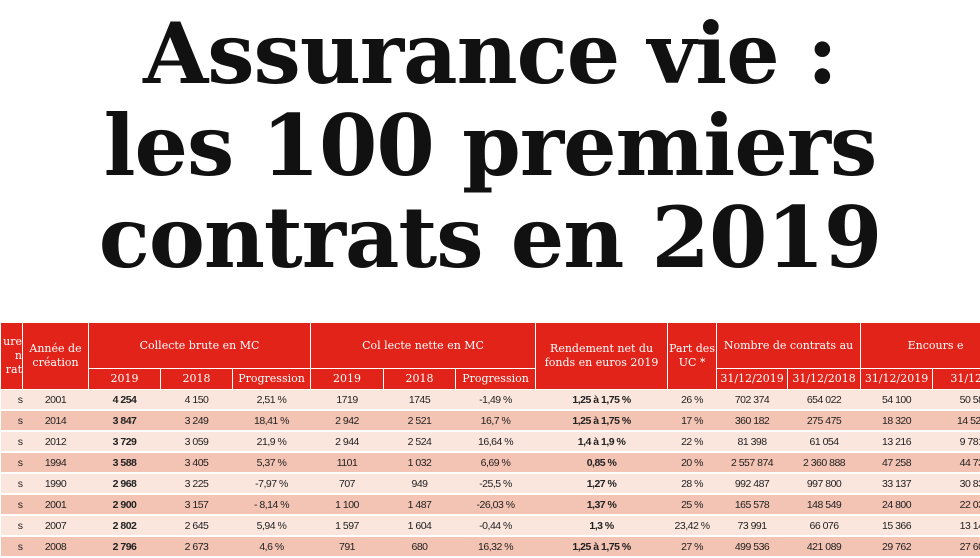  Describe the element at coordinates (420, 504) in the screenshot. I see `table-cell: 1 487` at that location.